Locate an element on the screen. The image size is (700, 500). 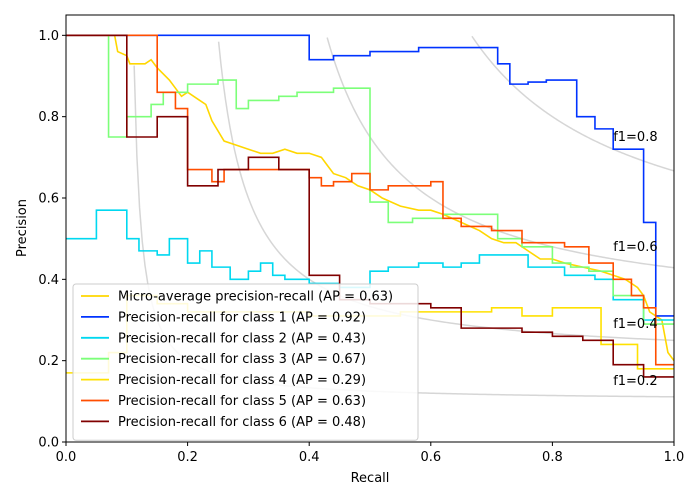
x-tick-label: 0.0 is located at coordinates (66, 457).